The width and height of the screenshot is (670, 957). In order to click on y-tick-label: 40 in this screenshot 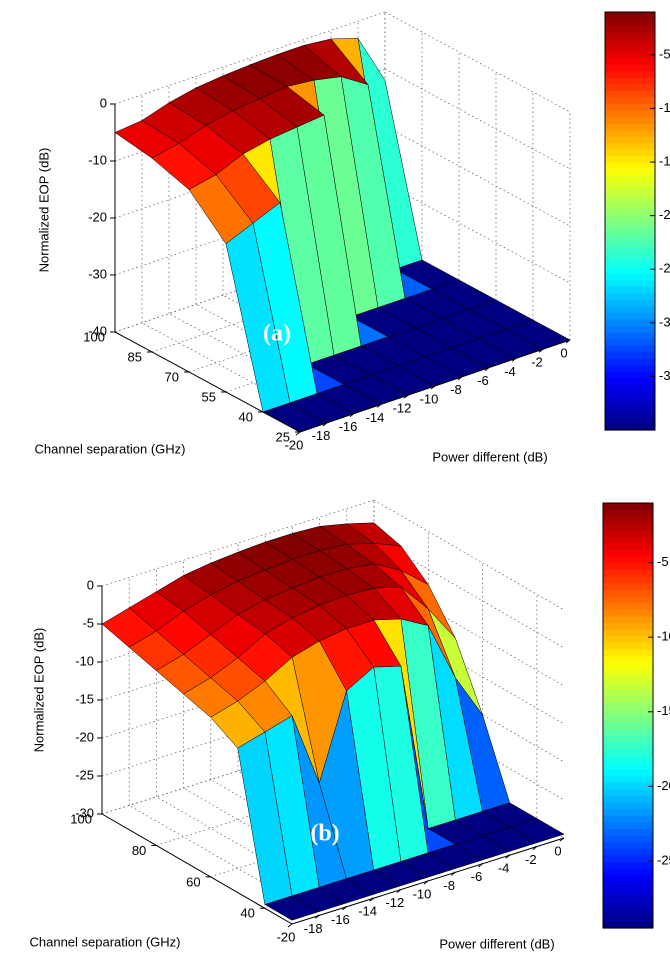, I will do `click(246, 416)`.